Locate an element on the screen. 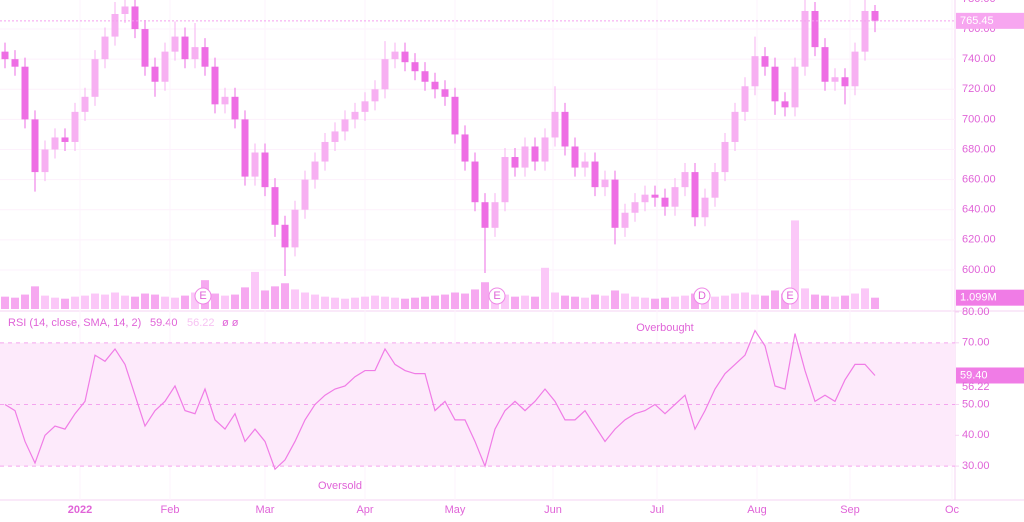 The image size is (1024, 522). x-tick-label: 2022 is located at coordinates (80, 510).